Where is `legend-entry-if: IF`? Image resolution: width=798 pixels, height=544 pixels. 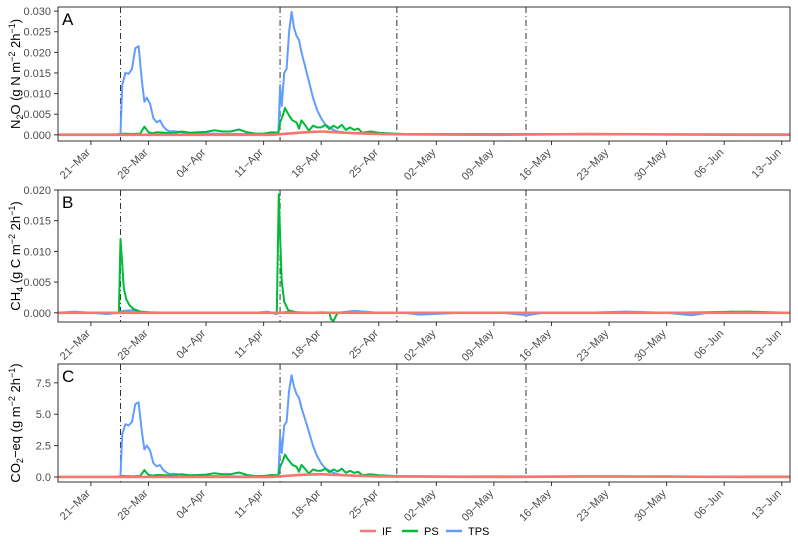 legend-entry-if: IF is located at coordinates (376, 532).